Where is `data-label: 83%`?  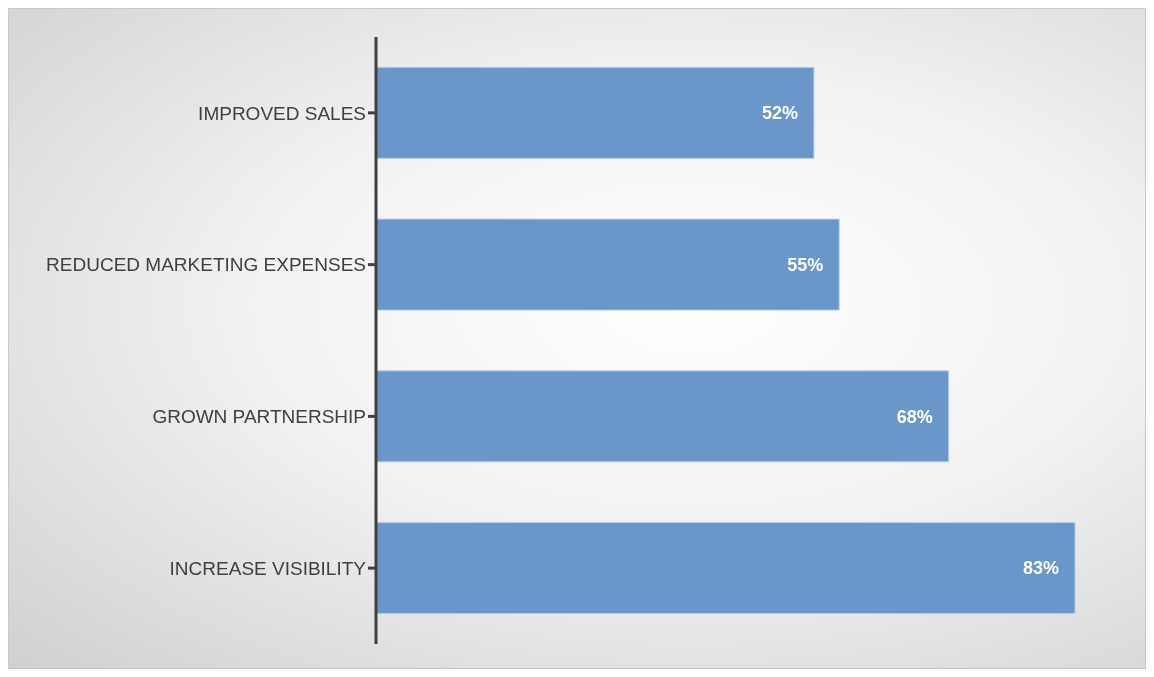 data-label: 83% is located at coordinates (1040, 568).